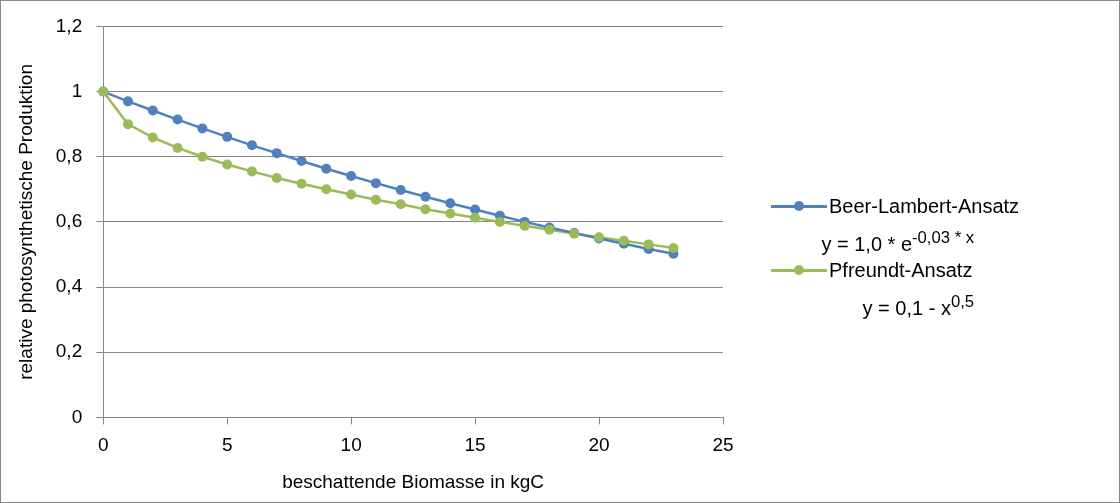 This screenshot has width=1120, height=503. What do you see at coordinates (77, 90) in the screenshot?
I see `y-tick-label: 1` at bounding box center [77, 90].